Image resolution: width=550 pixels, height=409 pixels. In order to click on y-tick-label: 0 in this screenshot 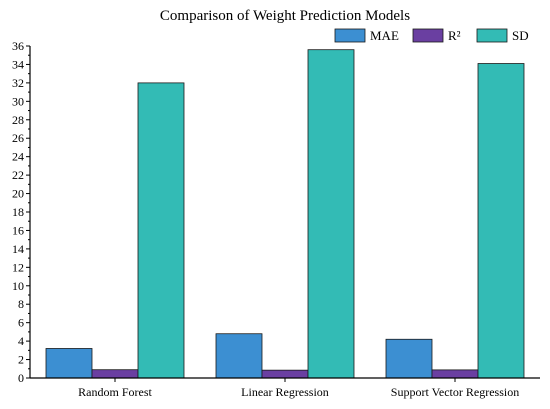, I will do `click(21, 378)`.